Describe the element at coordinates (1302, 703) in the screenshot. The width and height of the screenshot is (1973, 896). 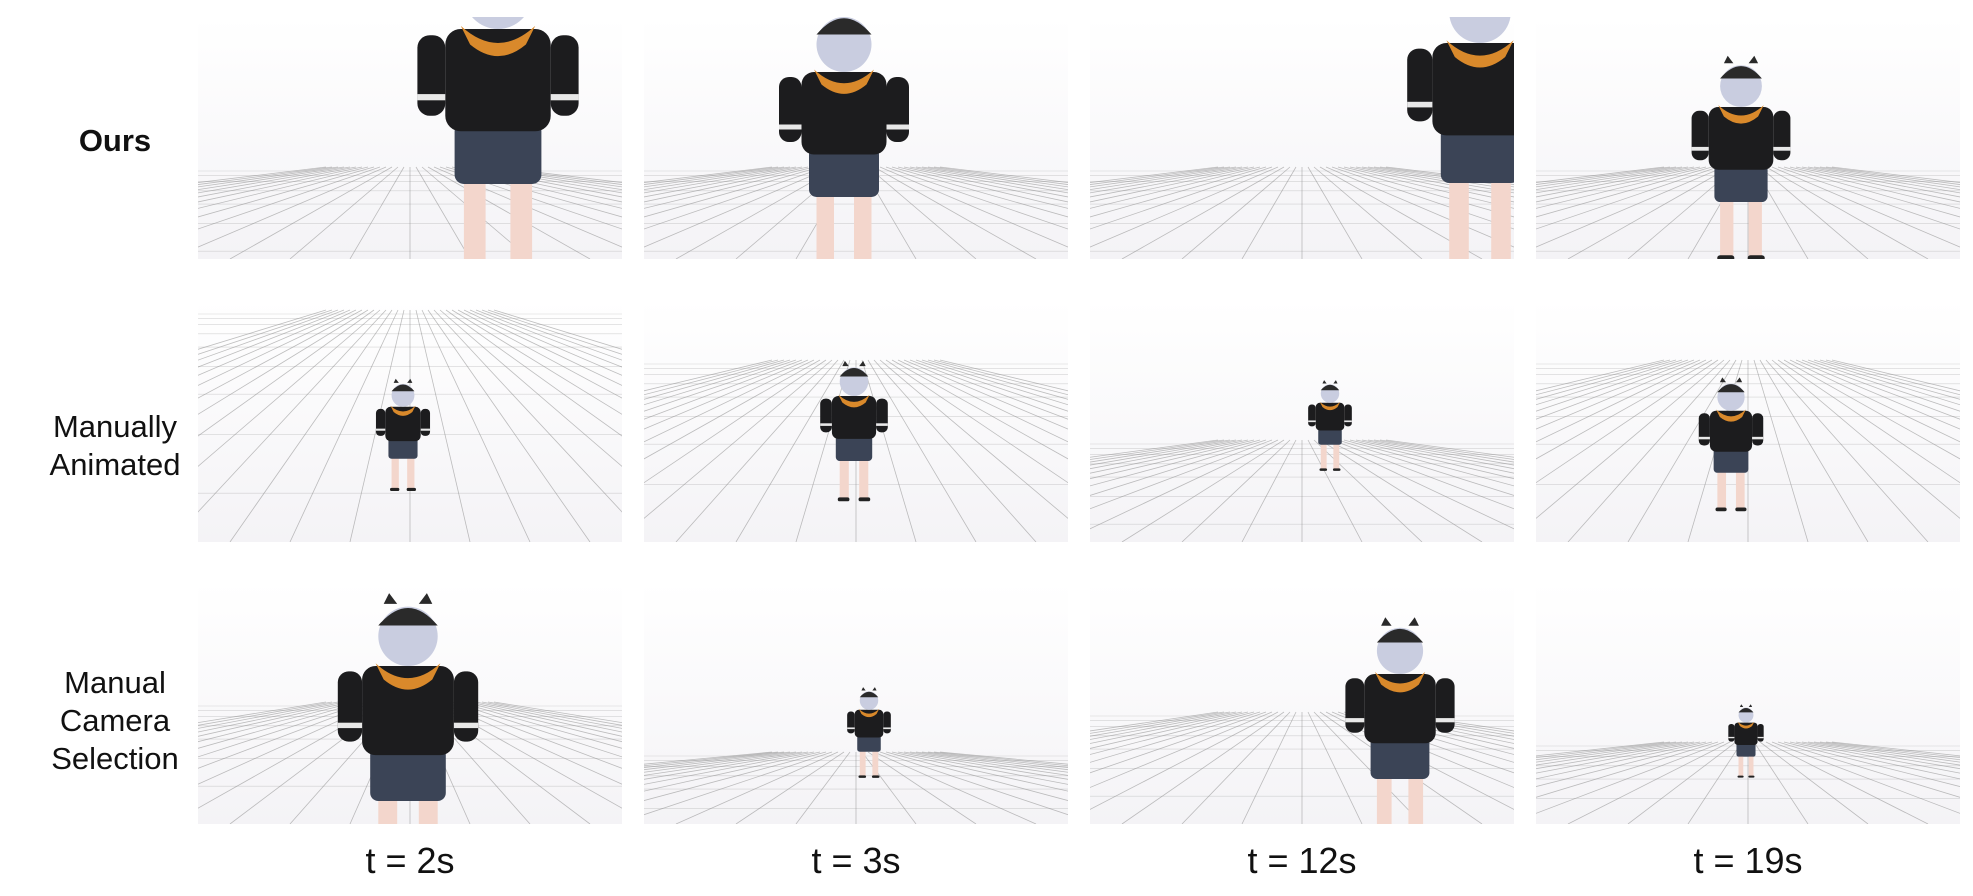
I see `video-frame-side-medium` at that location.